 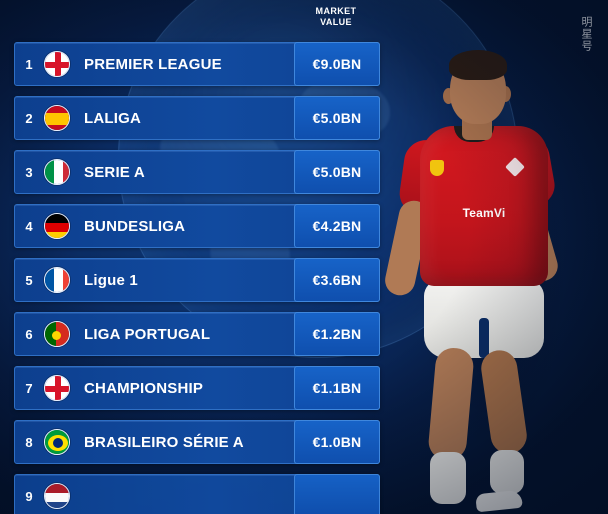 What do you see at coordinates (337, 280) in the screenshot?
I see `row-market-value: €3.6BN` at bounding box center [337, 280].